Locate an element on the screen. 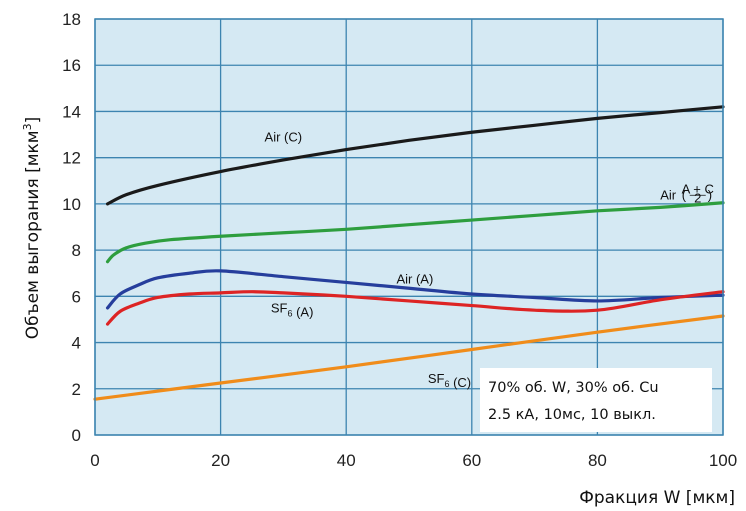 This screenshot has width=746, height=511. annotation-sf6_a: SF6 (A) is located at coordinates (292, 310).